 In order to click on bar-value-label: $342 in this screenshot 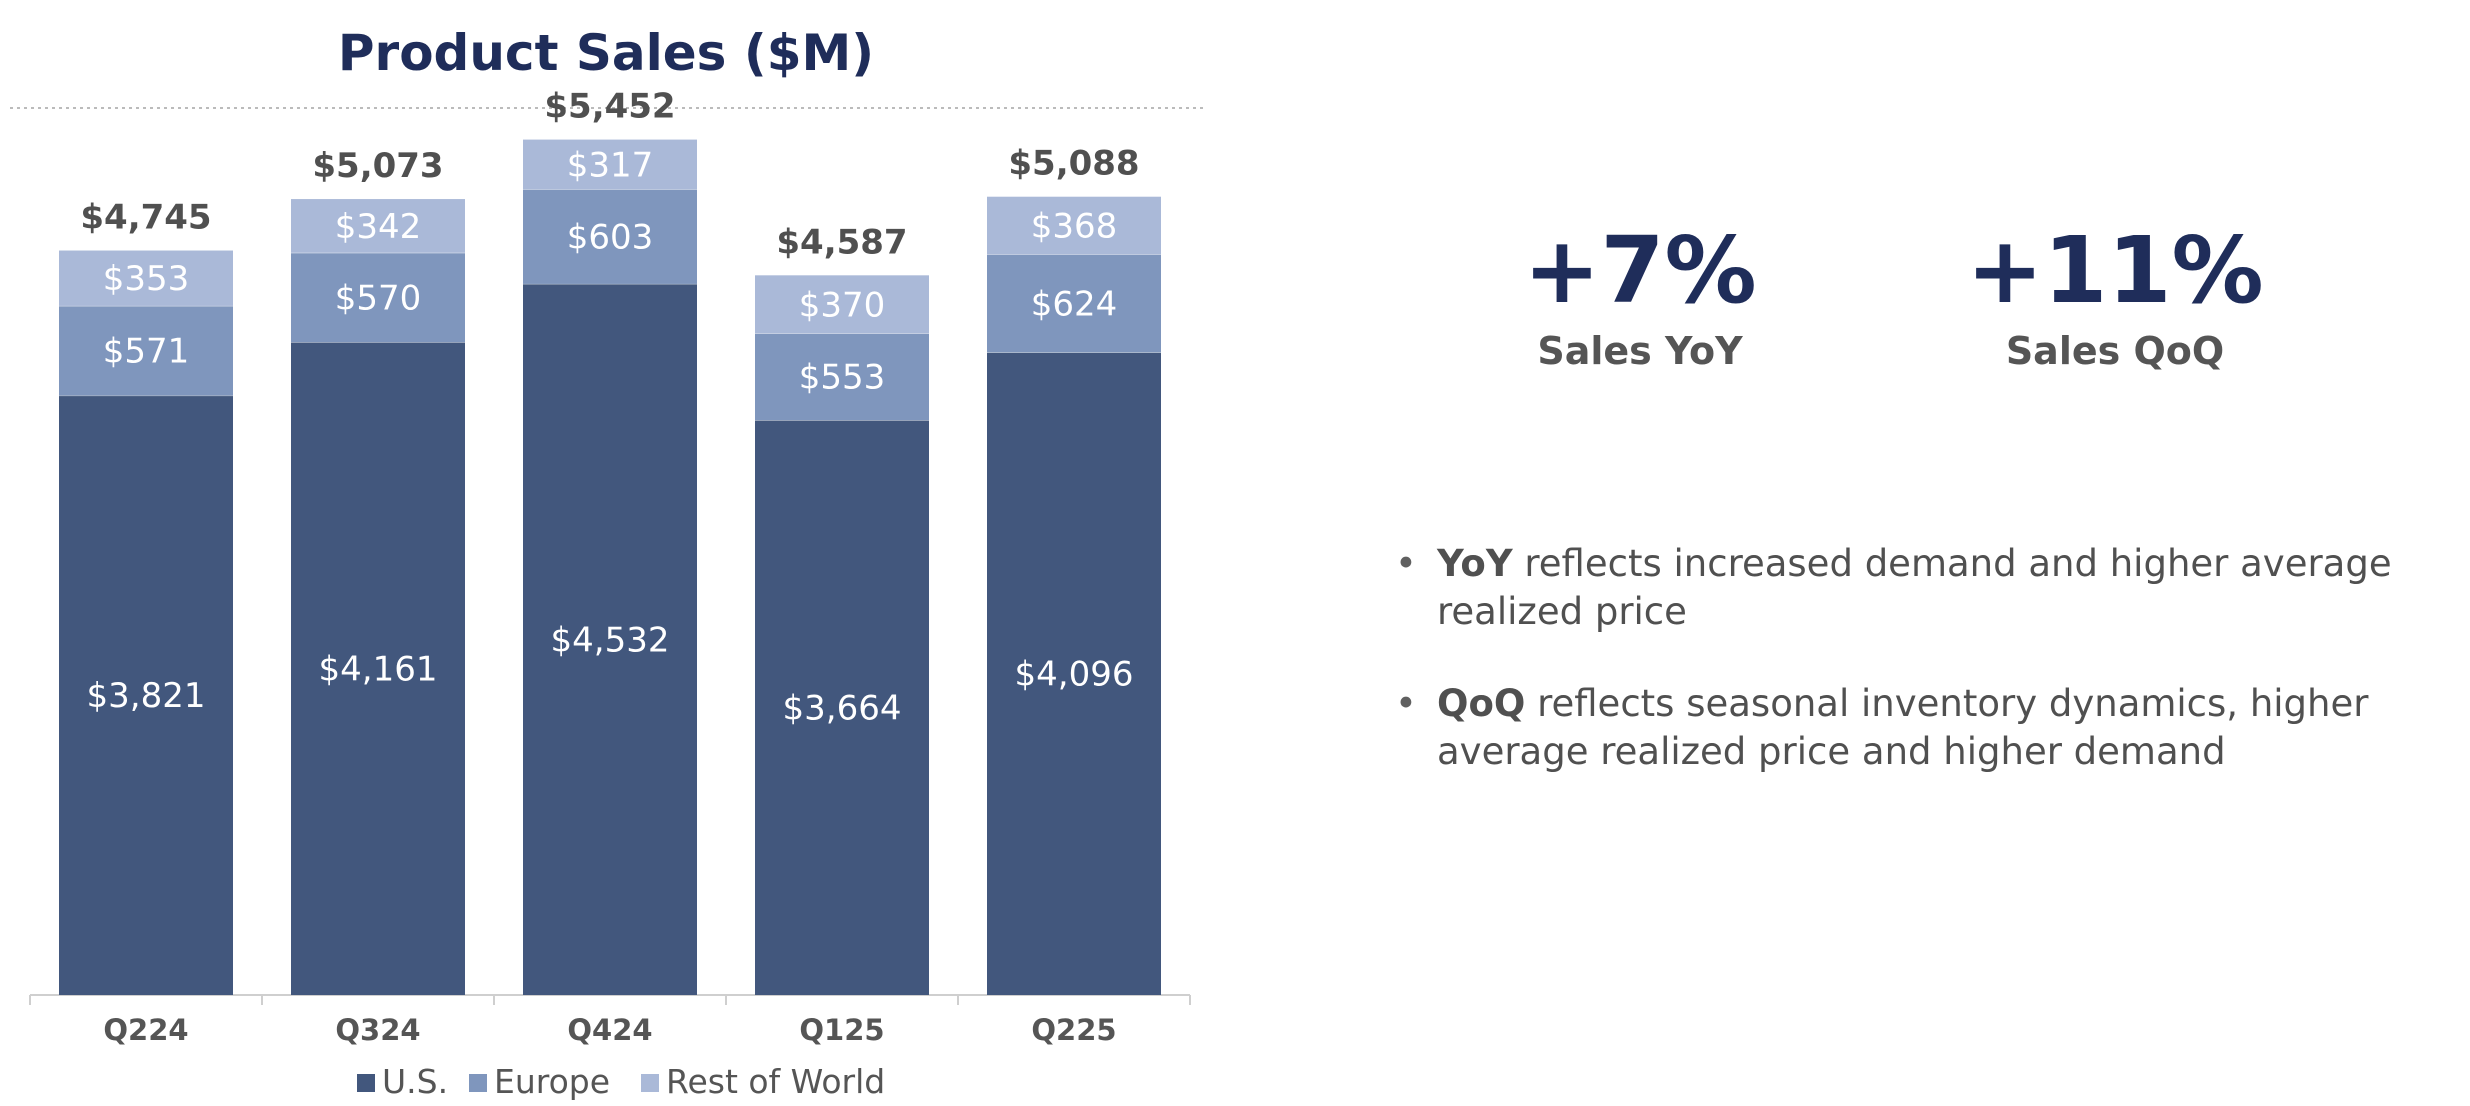, I will do `click(378, 227)`.